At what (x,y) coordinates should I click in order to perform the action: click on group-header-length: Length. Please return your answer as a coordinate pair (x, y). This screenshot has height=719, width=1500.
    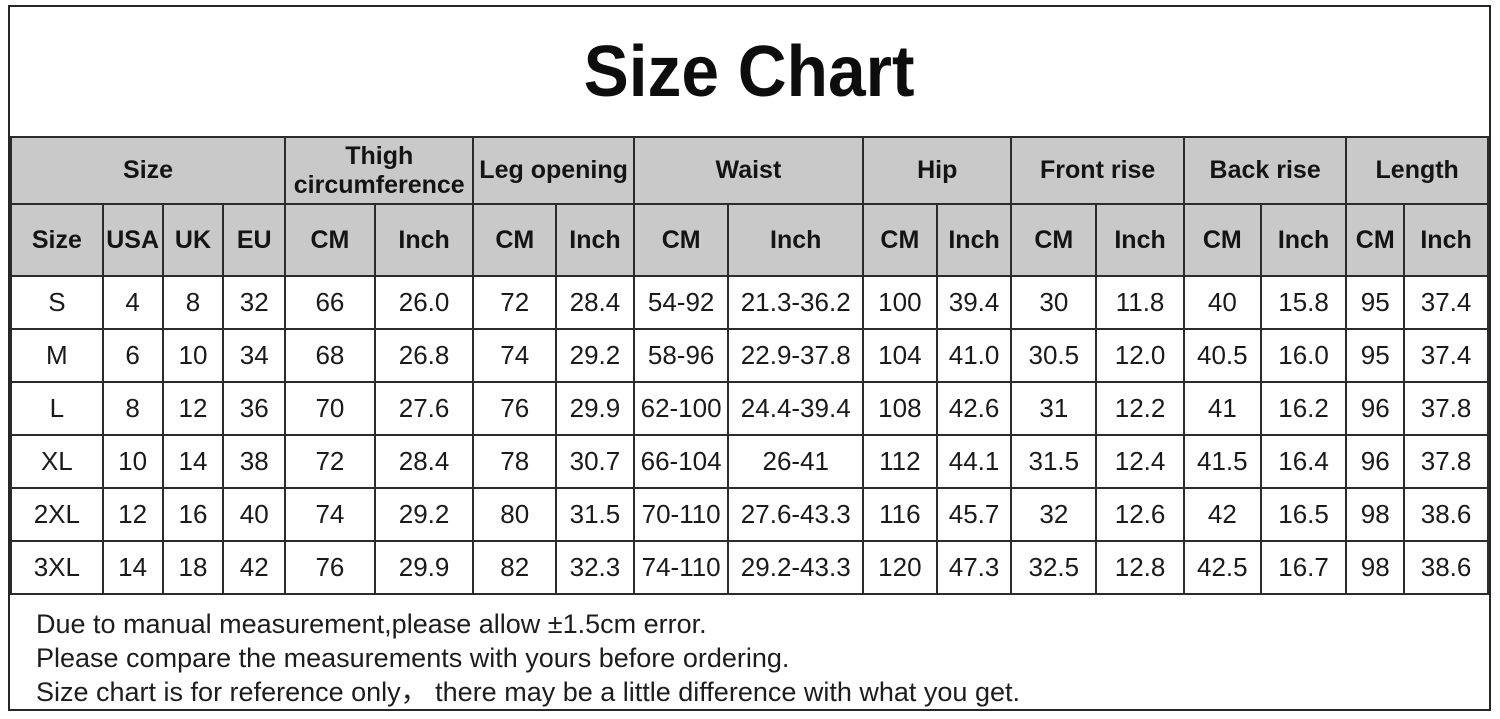
    Looking at the image, I should click on (1417, 170).